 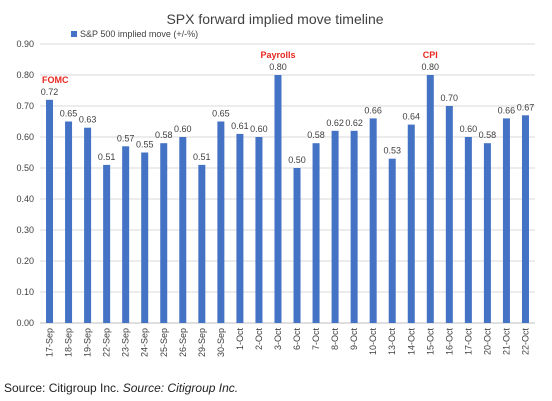 I want to click on data-label: 0.50, so click(x=297, y=160).